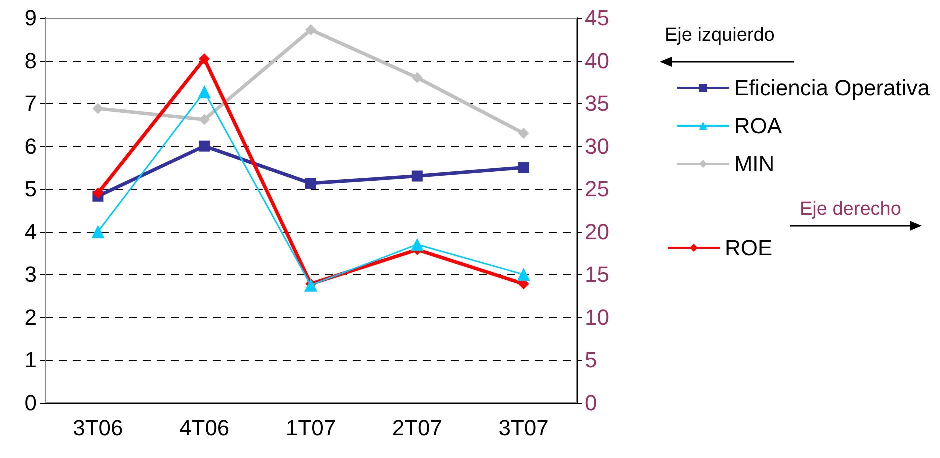 The image size is (940, 458). Describe the element at coordinates (30, 231) in the screenshot. I see `y-tick-label: 4` at that location.